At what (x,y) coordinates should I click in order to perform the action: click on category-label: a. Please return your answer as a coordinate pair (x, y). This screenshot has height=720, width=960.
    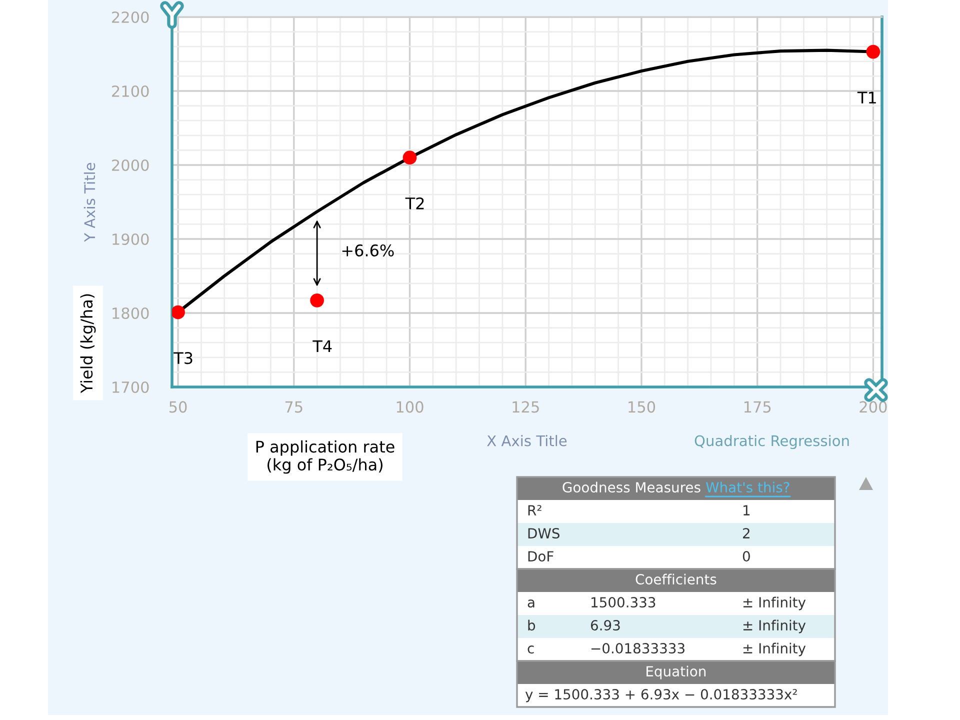
    Looking at the image, I should click on (531, 604).